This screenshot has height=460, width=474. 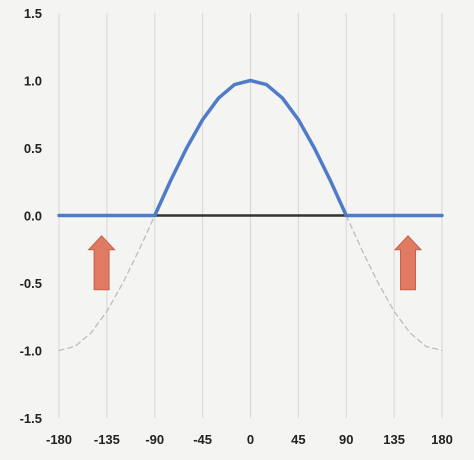 What do you see at coordinates (442, 439) in the screenshot?
I see `x-tick-label: 180` at bounding box center [442, 439].